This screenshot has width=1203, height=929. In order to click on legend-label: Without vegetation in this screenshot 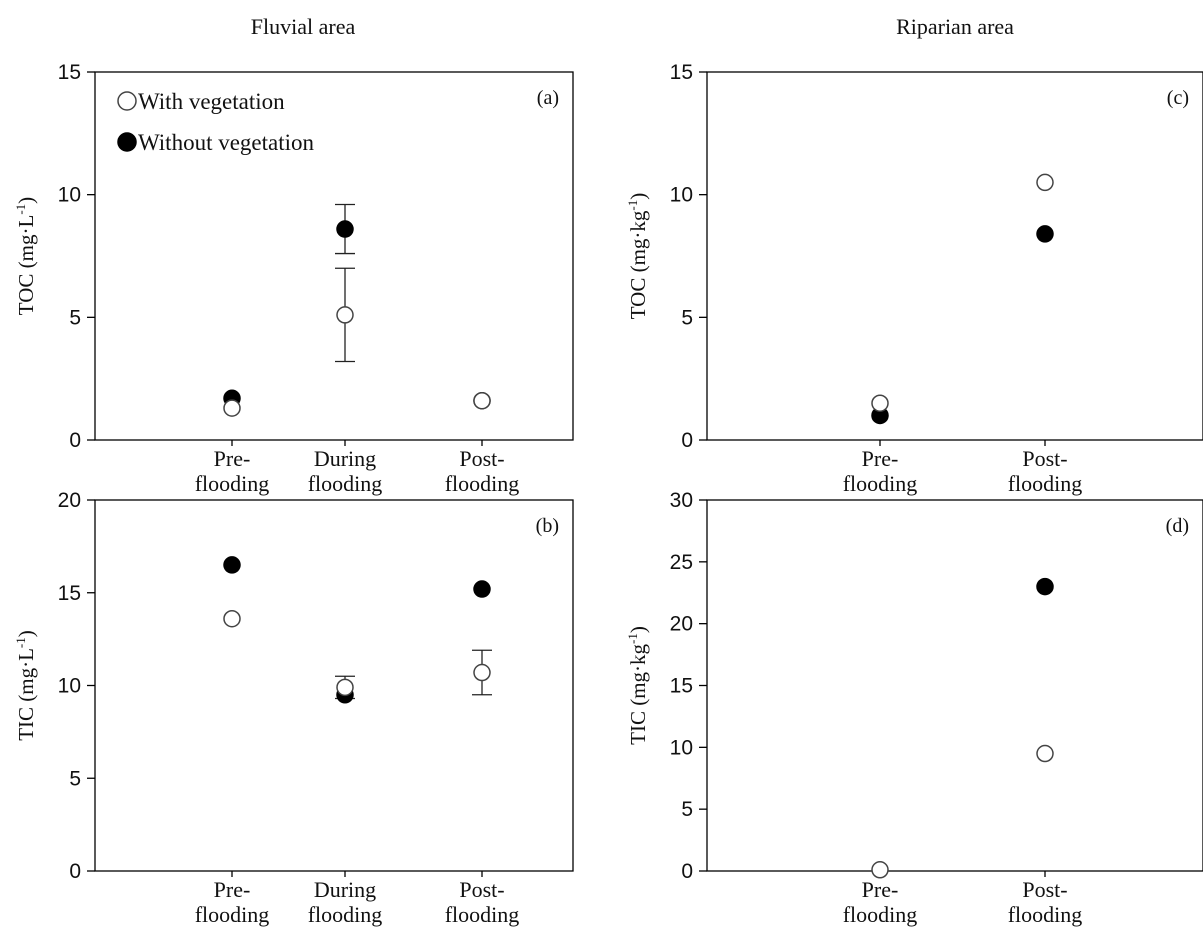, I will do `click(226, 142)`.